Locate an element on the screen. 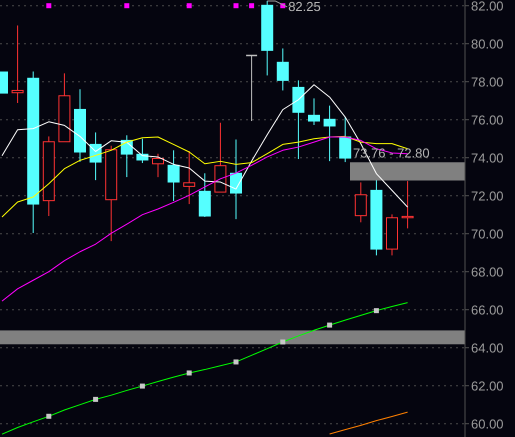 This screenshot has width=515, height=437. y-tick-label: 74.00 is located at coordinates (487, 158).